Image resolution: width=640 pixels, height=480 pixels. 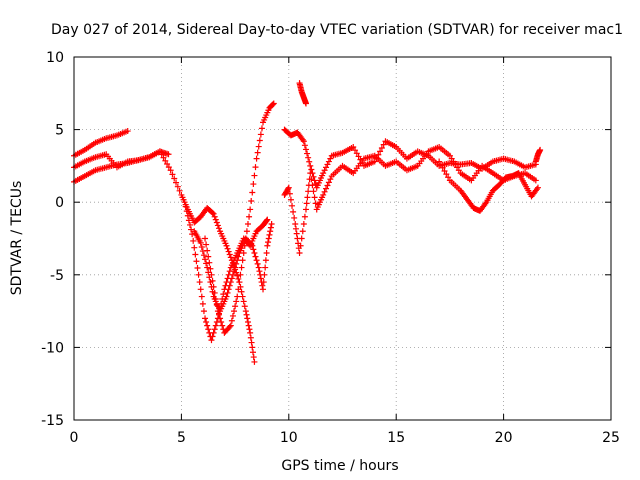 What do you see at coordinates (52, 421) in the screenshot?
I see `y-tick-label: -15` at bounding box center [52, 421].